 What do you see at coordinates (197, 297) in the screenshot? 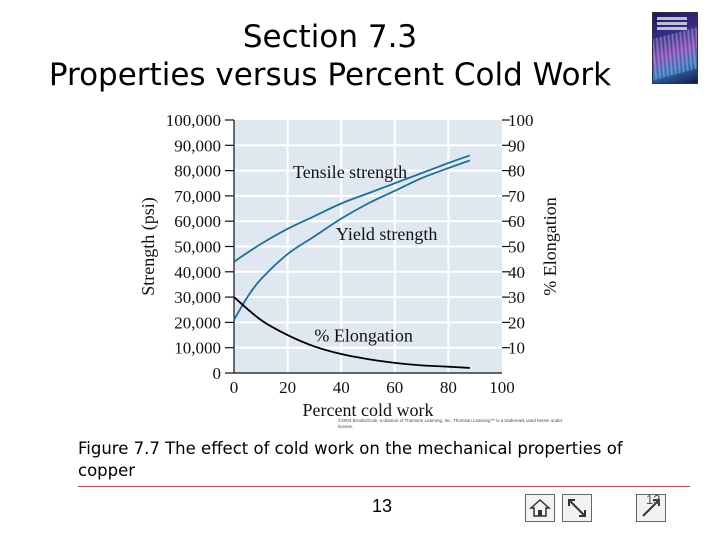
I see `y-left-tick-label: 30,000` at bounding box center [197, 297].